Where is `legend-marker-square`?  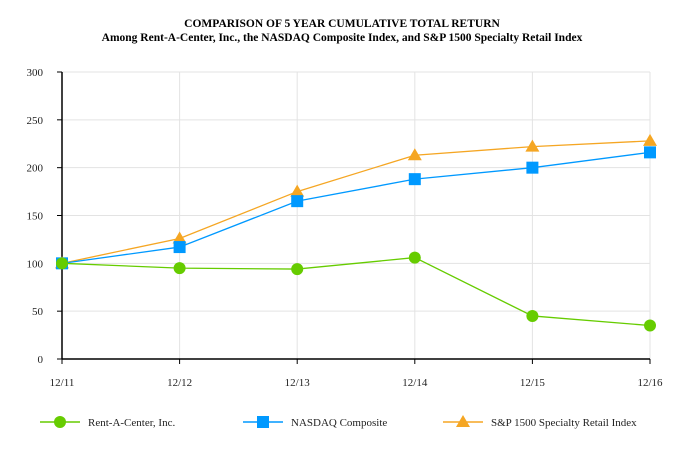 legend-marker-square is located at coordinates (263, 422).